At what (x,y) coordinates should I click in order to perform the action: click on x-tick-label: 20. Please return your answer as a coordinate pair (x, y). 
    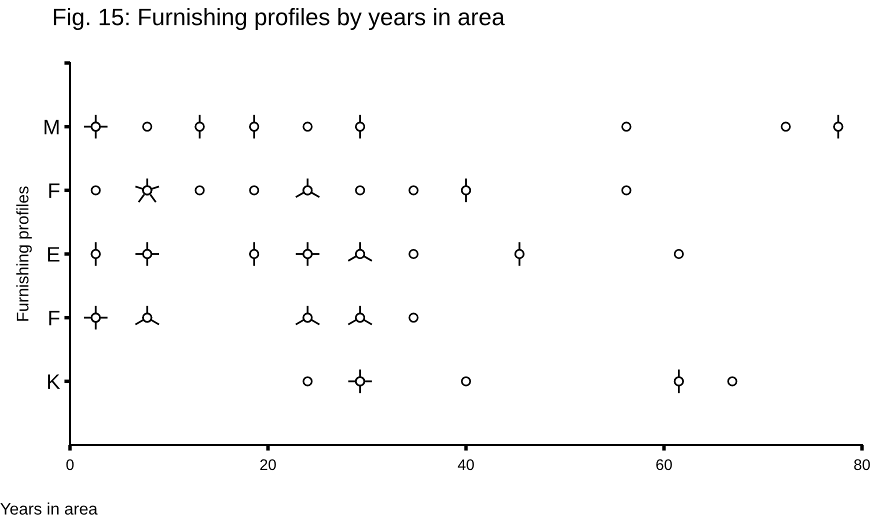
    Looking at the image, I should click on (268, 464).